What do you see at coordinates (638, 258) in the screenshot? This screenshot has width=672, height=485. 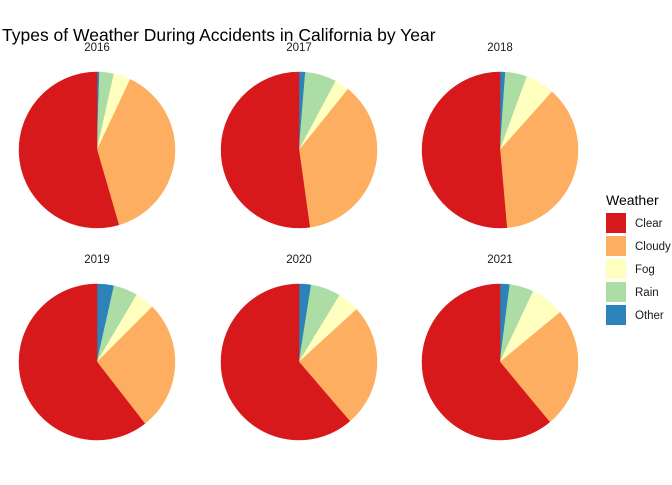 I see `legend: Weather Clear Cloudy Fog Rain Other` at bounding box center [638, 258].